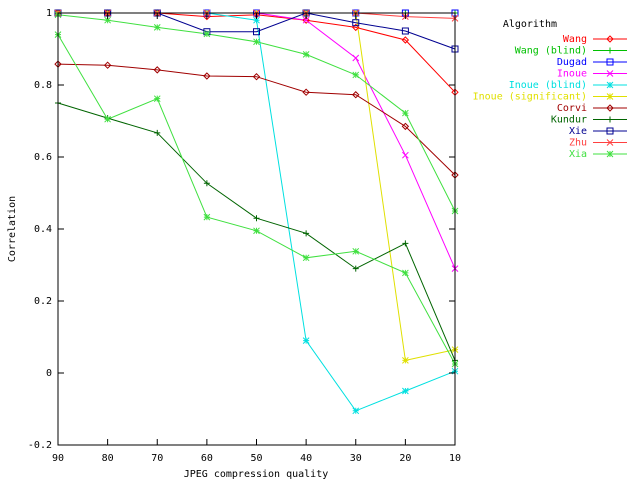 The height and width of the screenshot is (480, 640). Describe the element at coordinates (108, 458) in the screenshot. I see `x-tick-label: 80` at that location.